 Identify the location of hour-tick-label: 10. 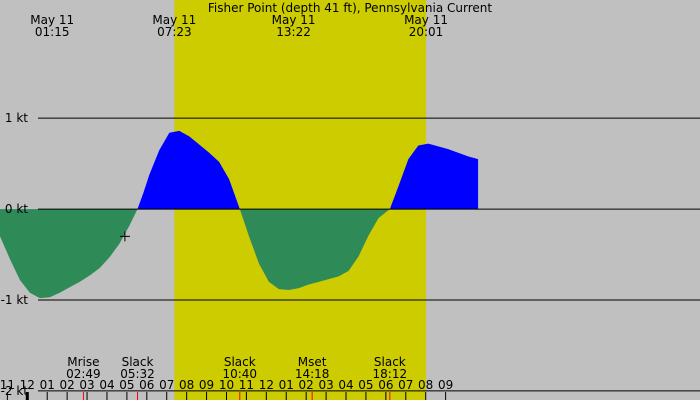
(226, 385).